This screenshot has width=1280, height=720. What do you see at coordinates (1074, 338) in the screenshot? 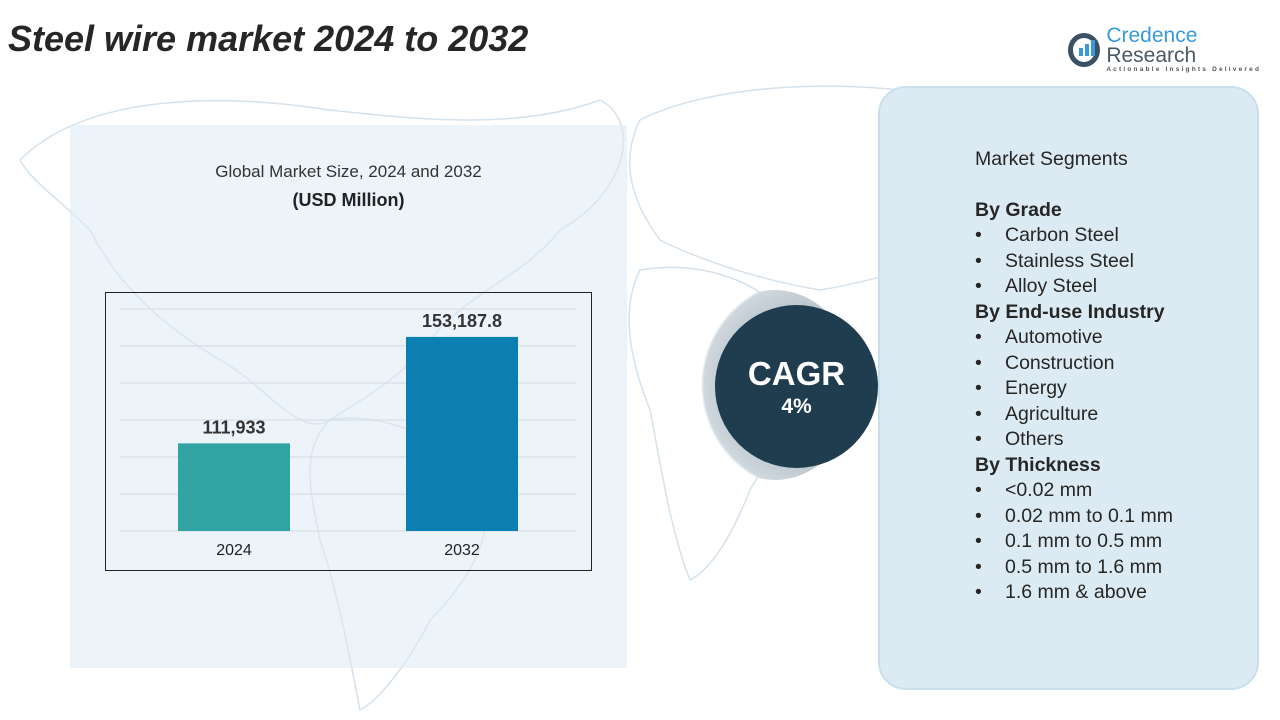
I see `segment-item: Automotive` at bounding box center [1074, 338].